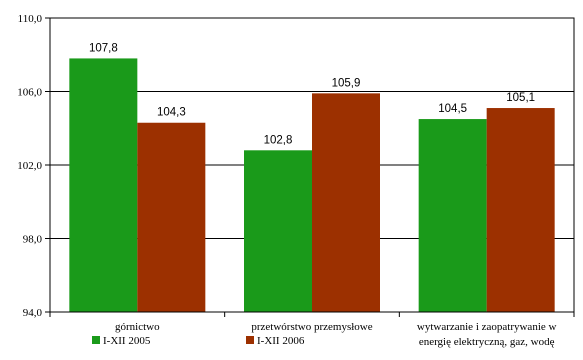 The image size is (583, 360). I want to click on category-label-line: wytwarzanie i zaopatrywanie w, so click(487, 327).